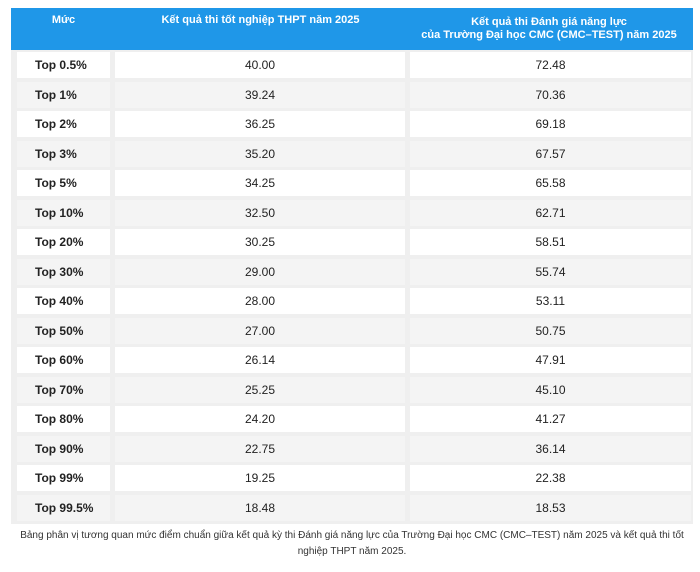 The image size is (700, 572). I want to click on cmc-score-cell: 41.27, so click(550, 419).